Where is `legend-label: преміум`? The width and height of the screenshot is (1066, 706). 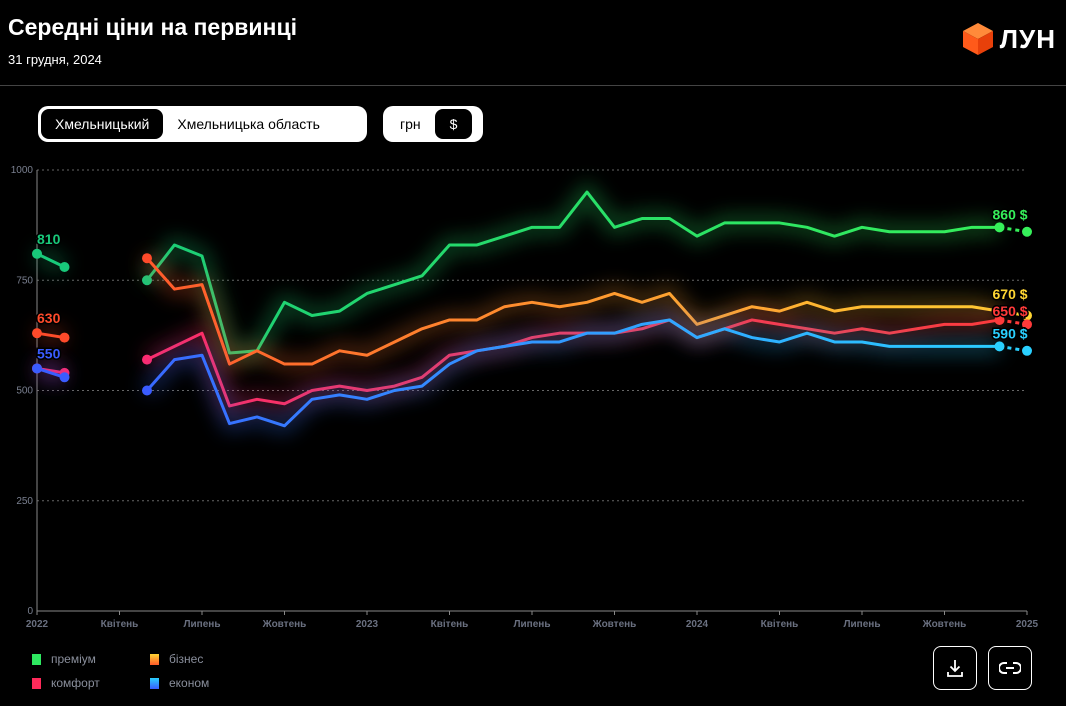 legend-label: преміум is located at coordinates (73, 659).